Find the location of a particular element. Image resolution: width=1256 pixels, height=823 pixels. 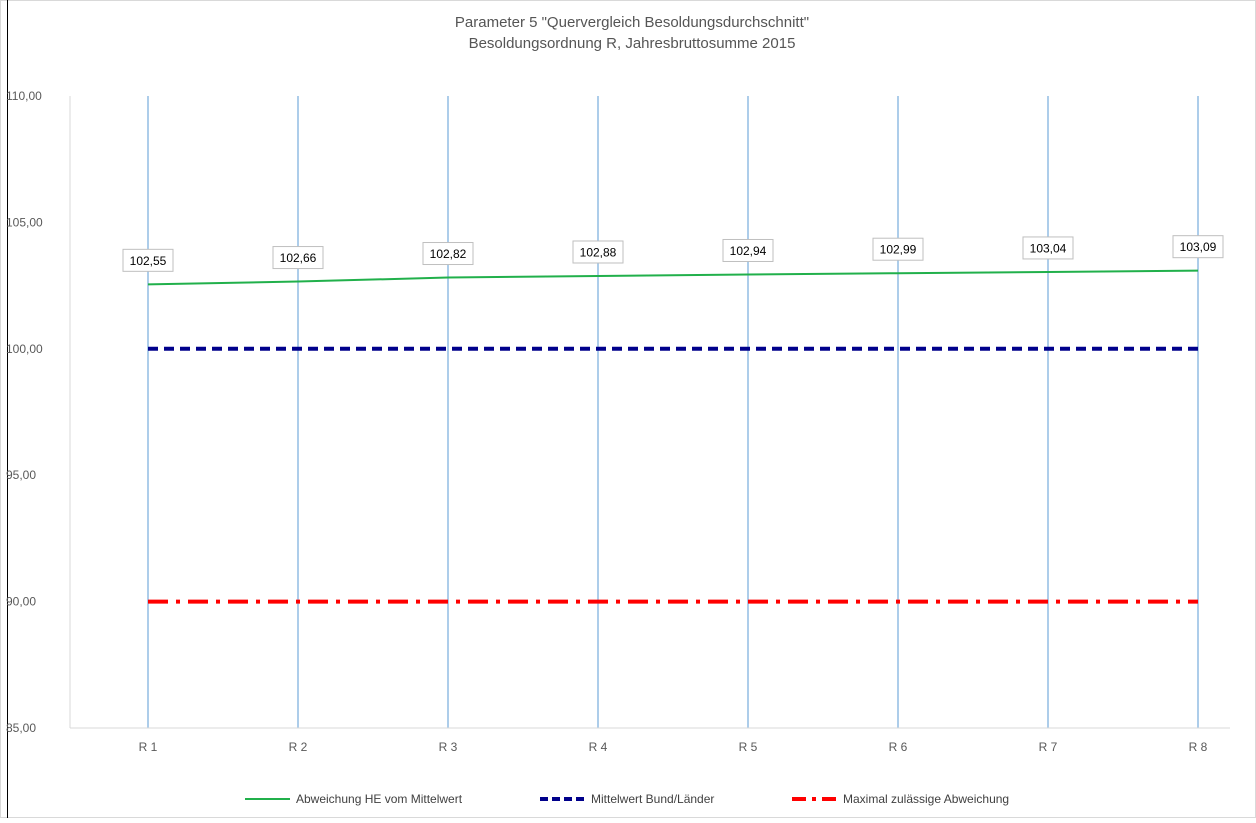

x-tick-label: R 6 is located at coordinates (898, 747).